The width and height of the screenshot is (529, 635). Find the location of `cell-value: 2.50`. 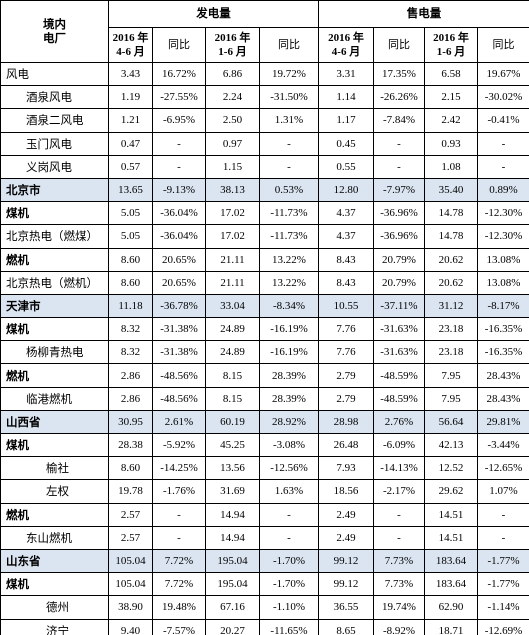

cell-value: 2.50 is located at coordinates (232, 120).